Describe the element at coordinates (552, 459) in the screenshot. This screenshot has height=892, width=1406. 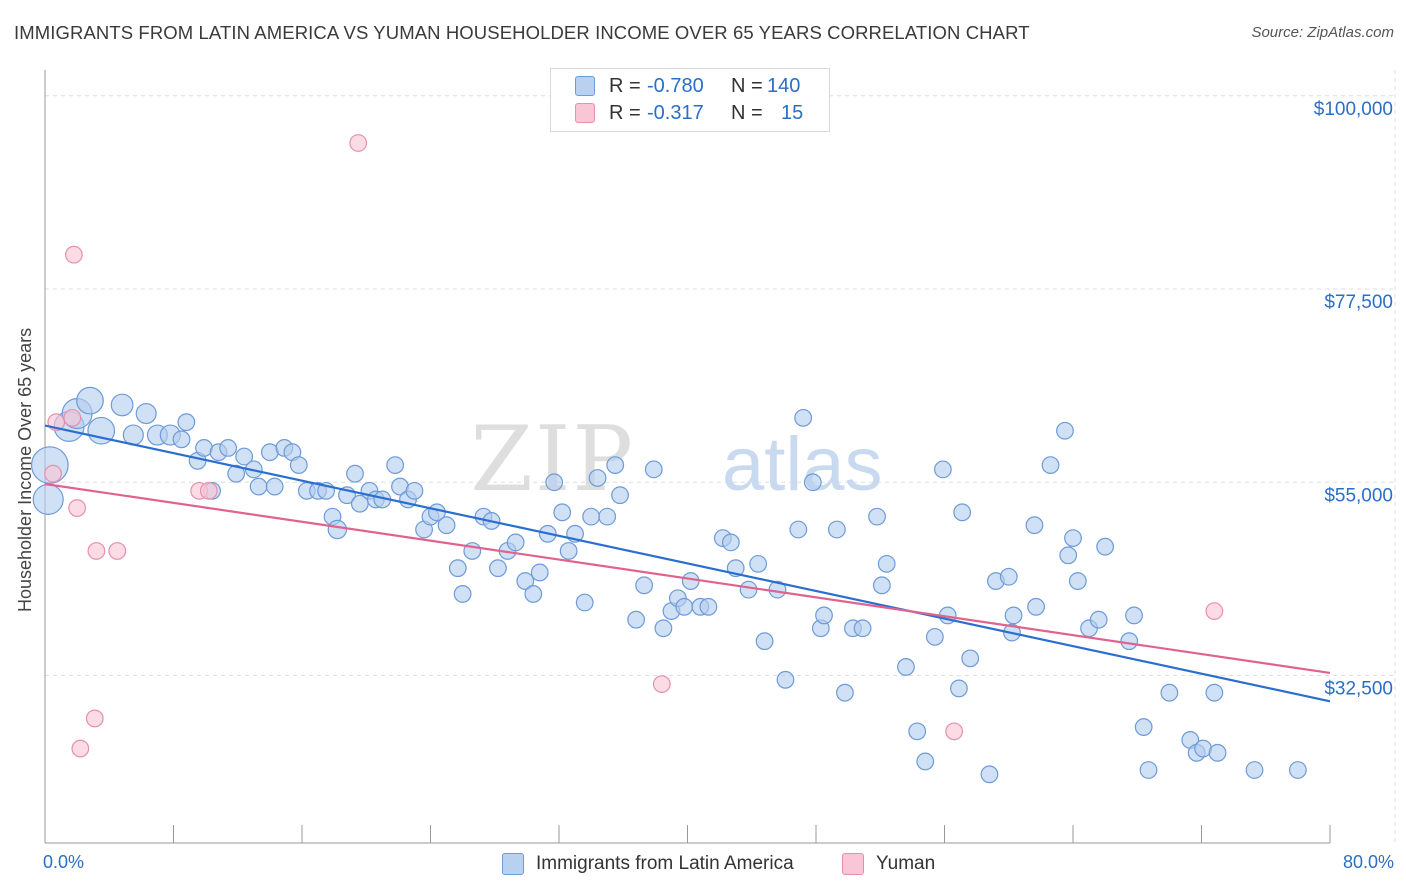
I see `watermark-zip: ZIP` at that location.